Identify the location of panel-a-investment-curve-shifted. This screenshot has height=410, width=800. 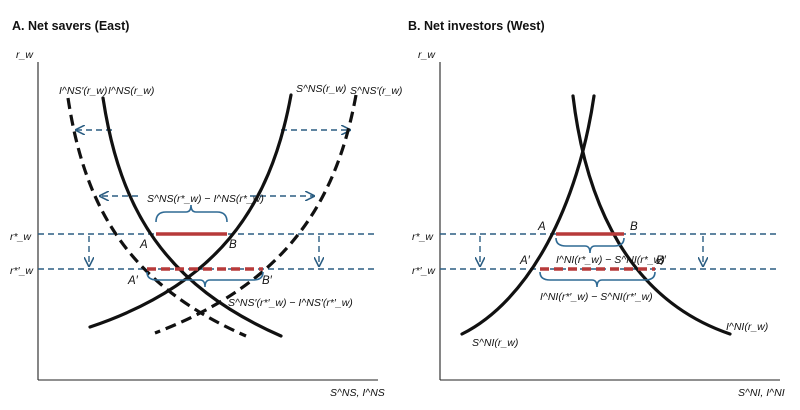
(156, 217).